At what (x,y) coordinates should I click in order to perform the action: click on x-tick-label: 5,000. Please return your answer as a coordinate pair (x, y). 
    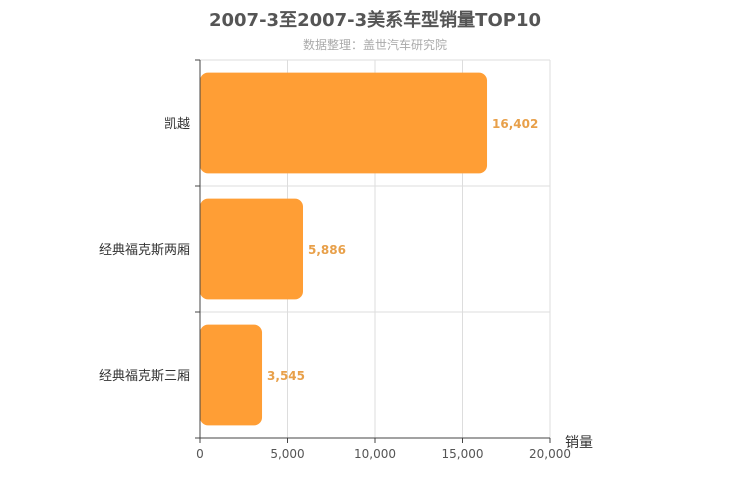
    Looking at the image, I should click on (287, 454).